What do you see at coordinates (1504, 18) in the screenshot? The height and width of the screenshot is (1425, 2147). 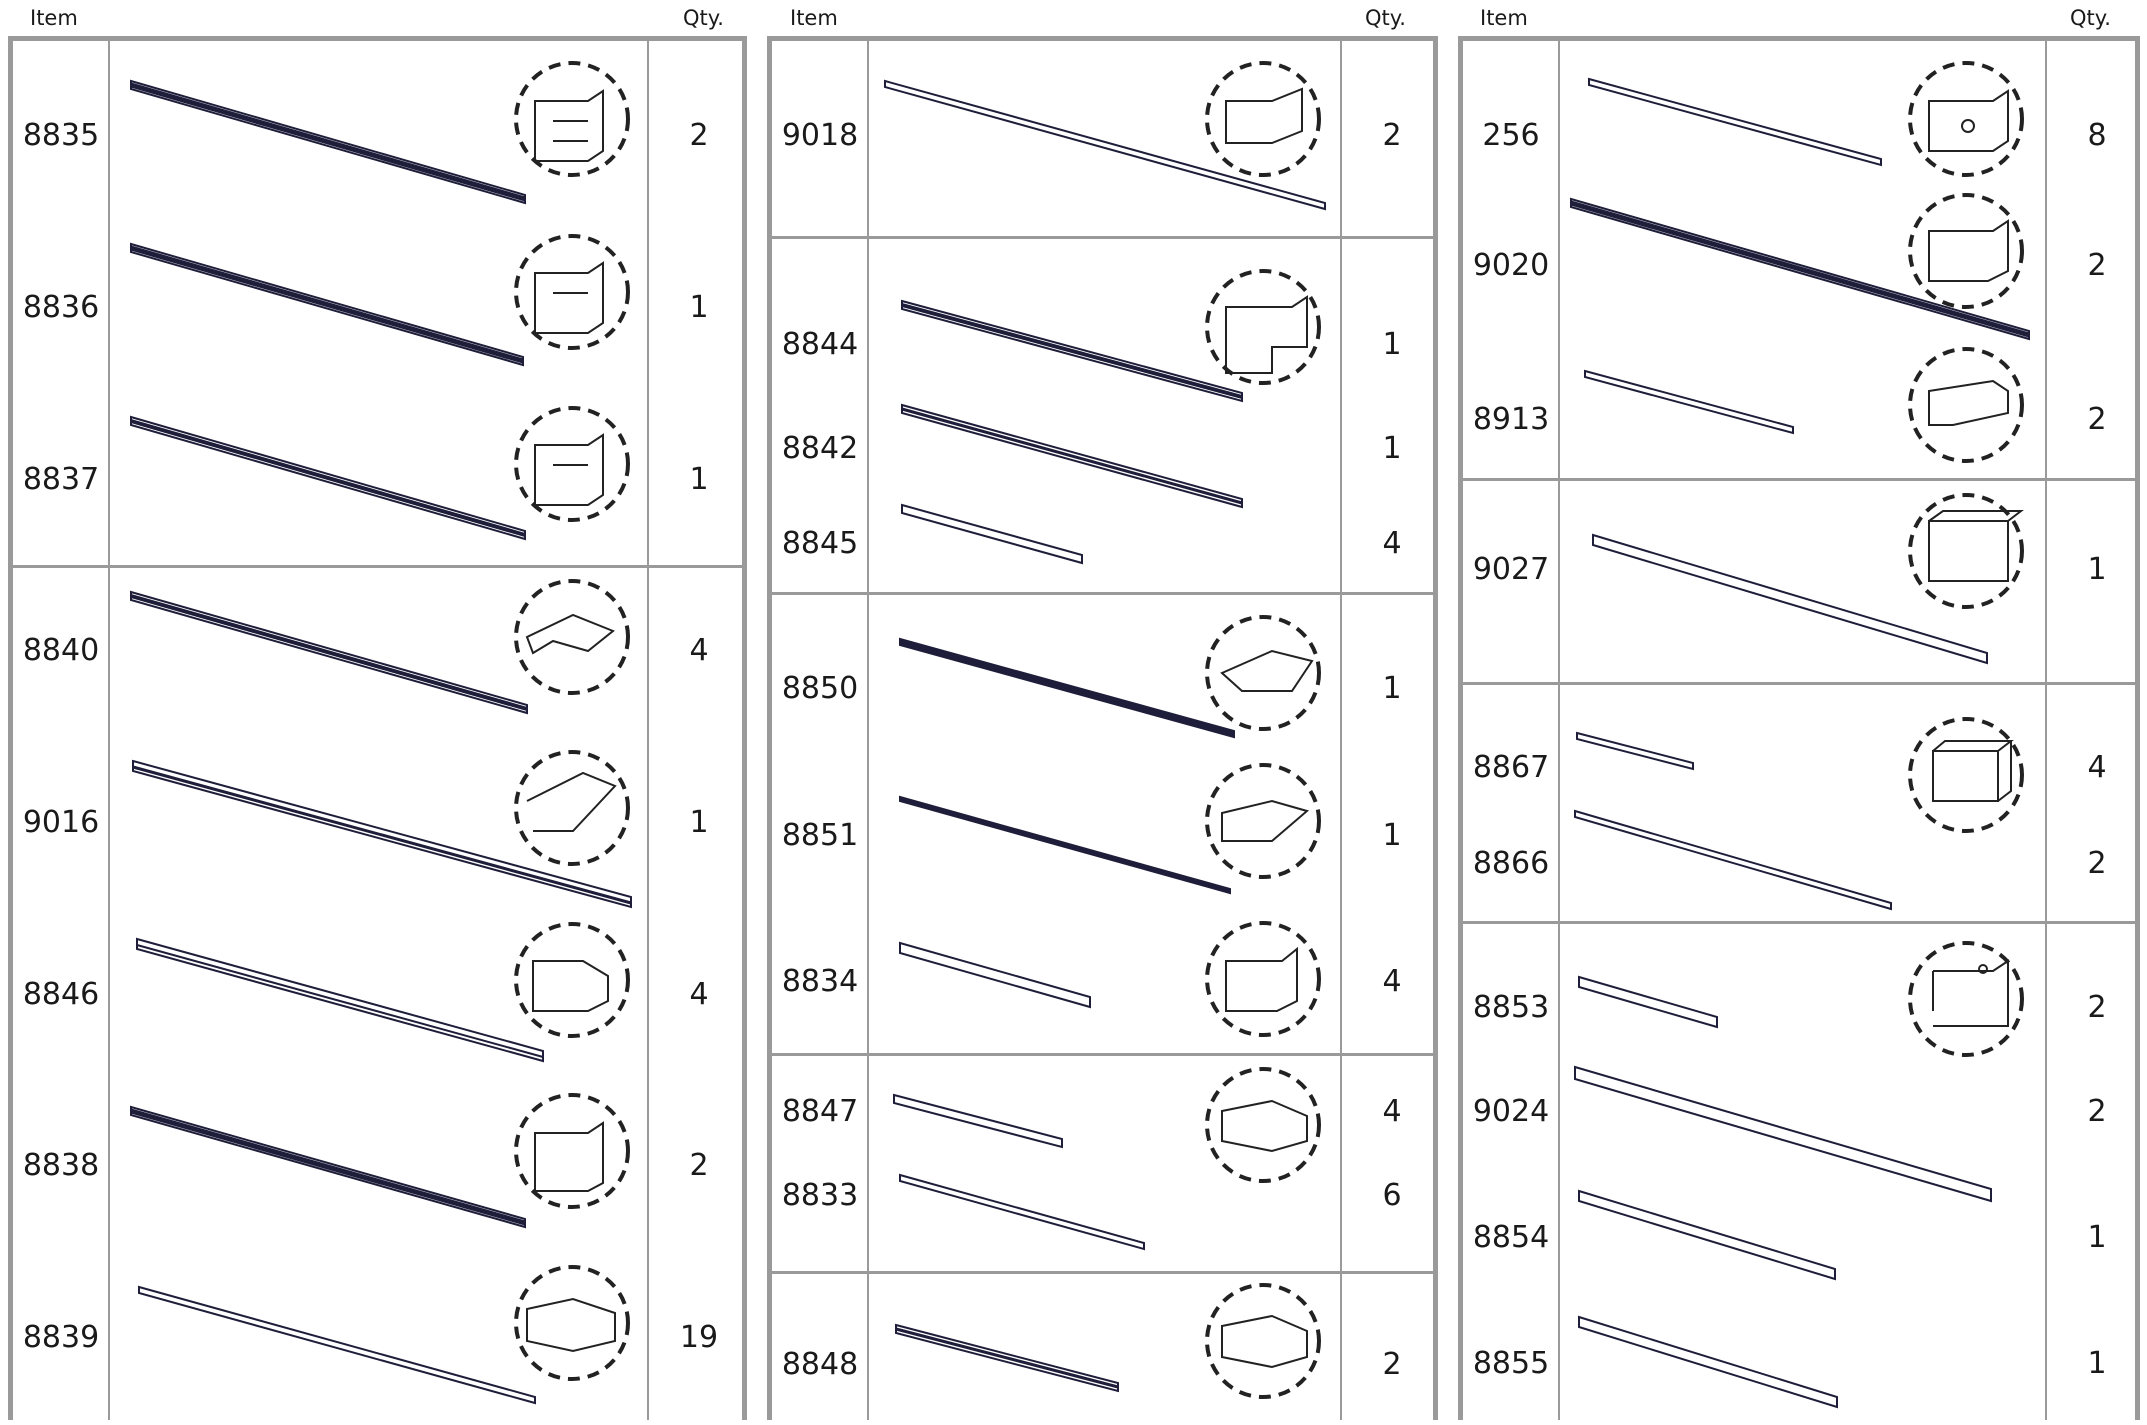 I see `header-item-3: Item` at bounding box center [1504, 18].